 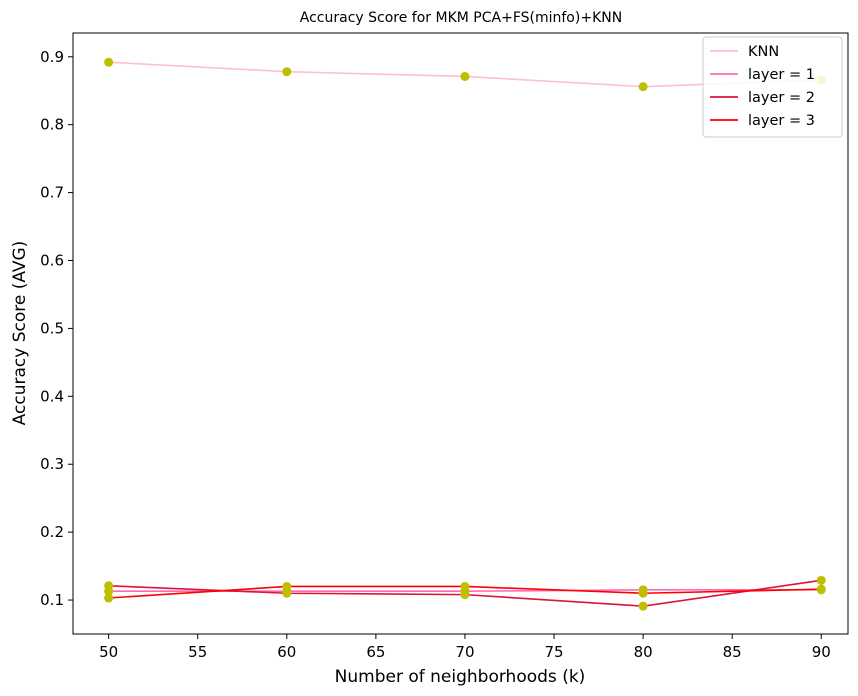 What do you see at coordinates (553, 652) in the screenshot?
I see `x-tick-label: 75` at bounding box center [553, 652].